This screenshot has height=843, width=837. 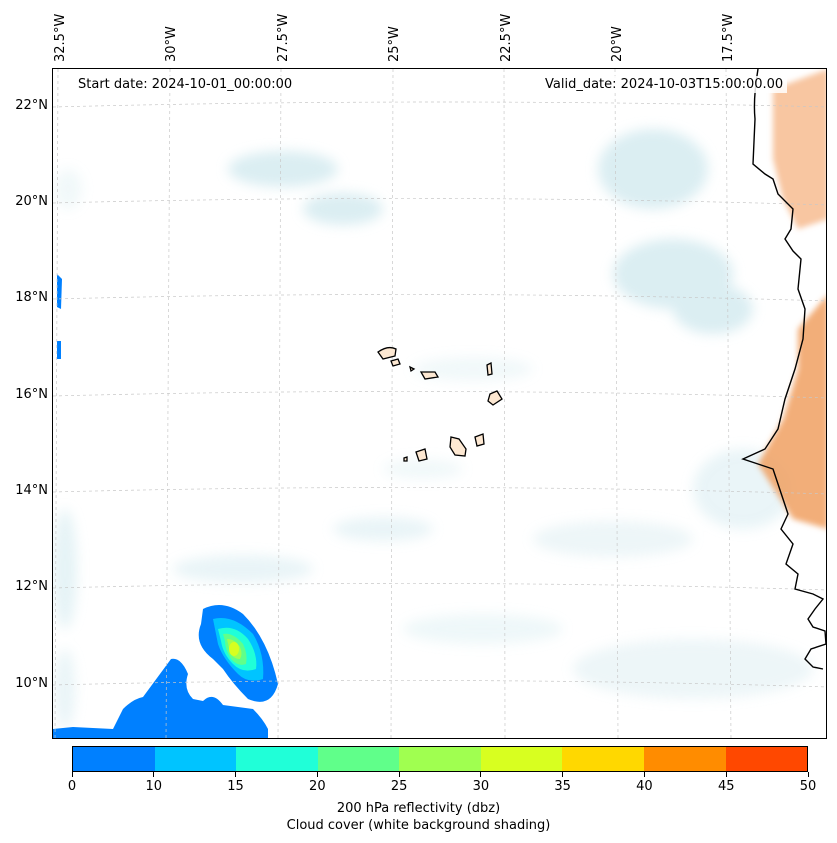 What do you see at coordinates (31, 490) in the screenshot?
I see `lat-label-14n: 14°N` at bounding box center [31, 490].